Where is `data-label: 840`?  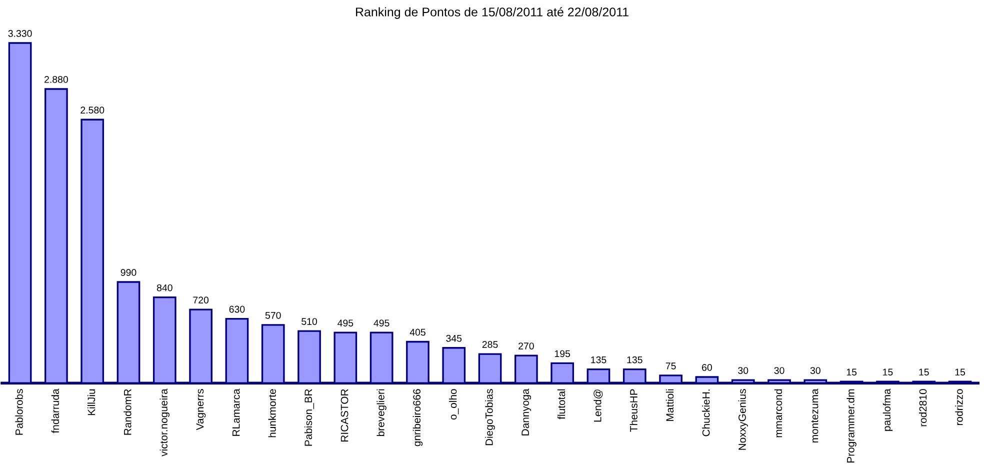 data-label: 840 is located at coordinates (164, 288).